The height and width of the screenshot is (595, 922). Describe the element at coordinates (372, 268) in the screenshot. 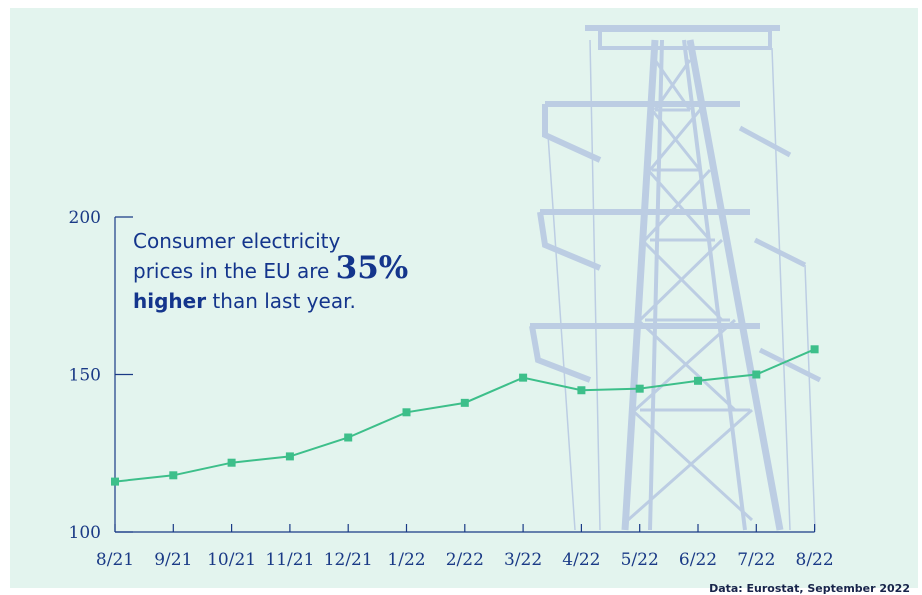

I see `headline-percent: 35%` at that location.